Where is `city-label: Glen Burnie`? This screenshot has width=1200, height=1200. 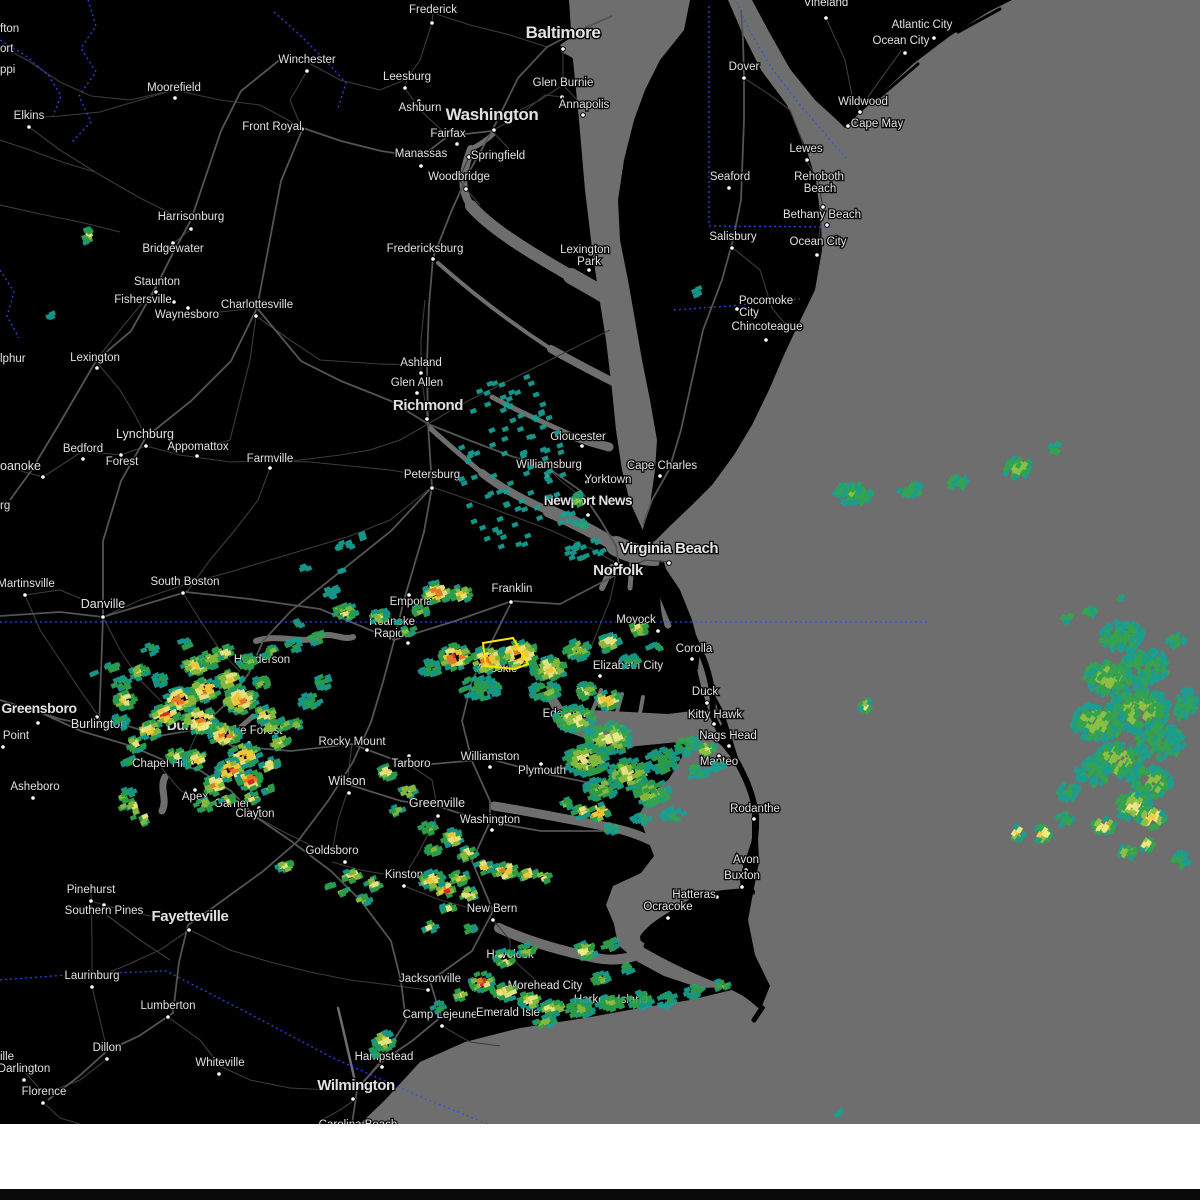
city-label: Glen Burnie is located at coordinates (563, 83).